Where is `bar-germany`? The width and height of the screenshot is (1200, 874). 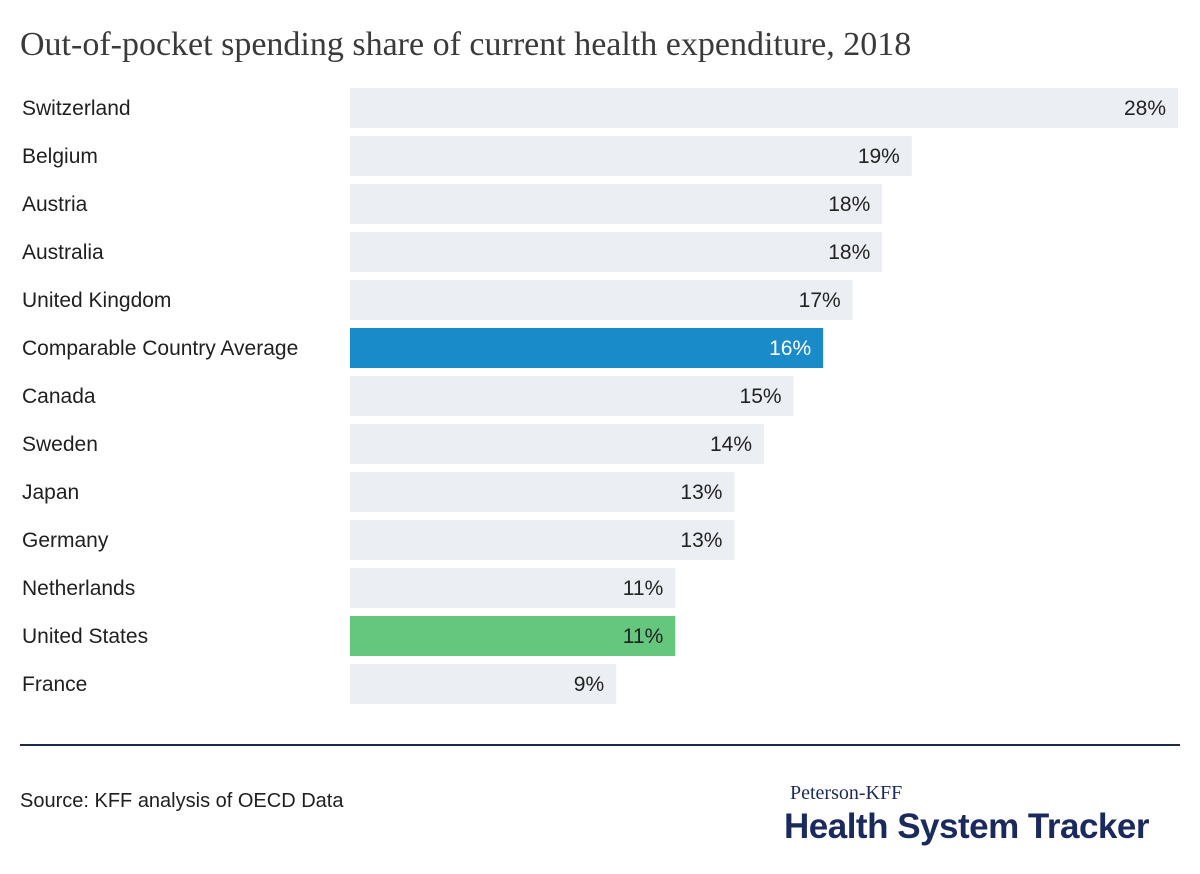
bar-germany is located at coordinates (542, 540).